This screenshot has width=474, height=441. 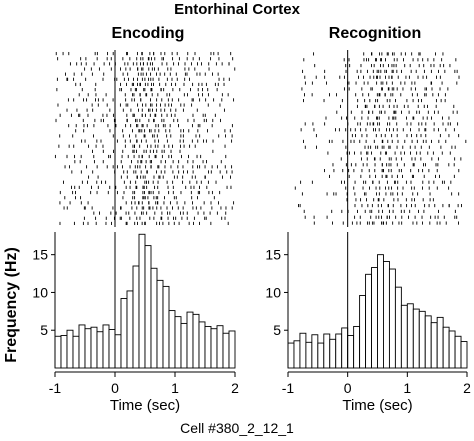 What do you see at coordinates (380, 138) in the screenshot?
I see `raster-plot` at bounding box center [380, 138].